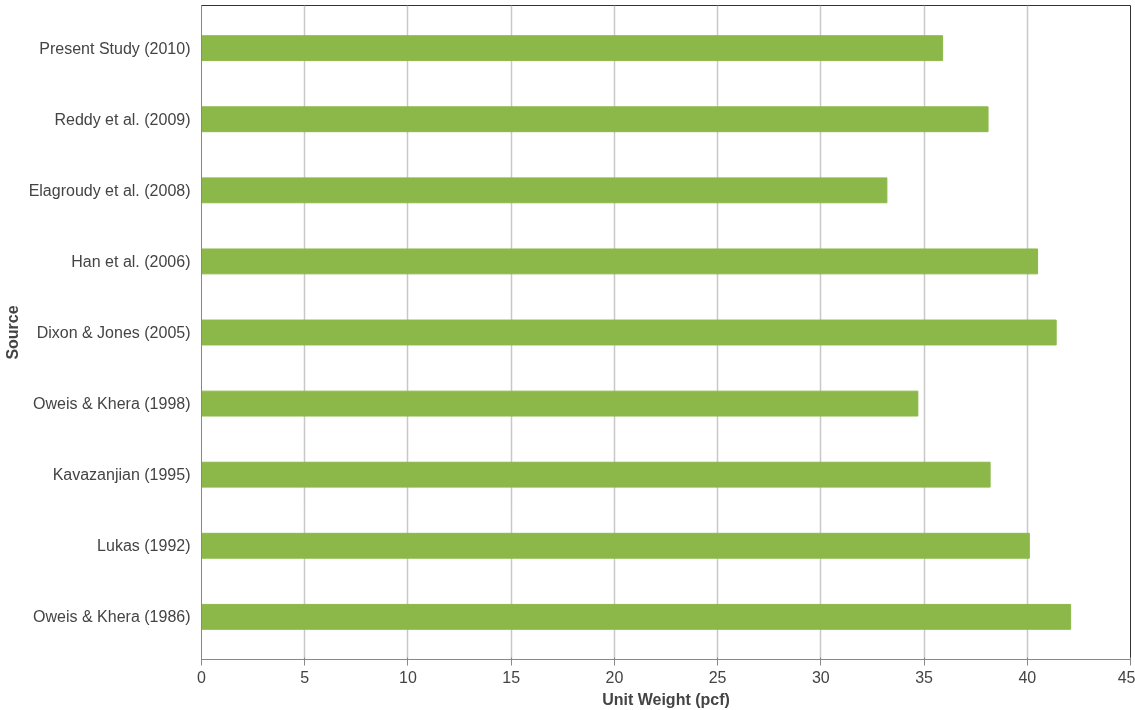 The height and width of the screenshot is (710, 1135). Describe the element at coordinates (112, 404) in the screenshot. I see `y-tick-label: Oweis & Khera (1998)` at that location.